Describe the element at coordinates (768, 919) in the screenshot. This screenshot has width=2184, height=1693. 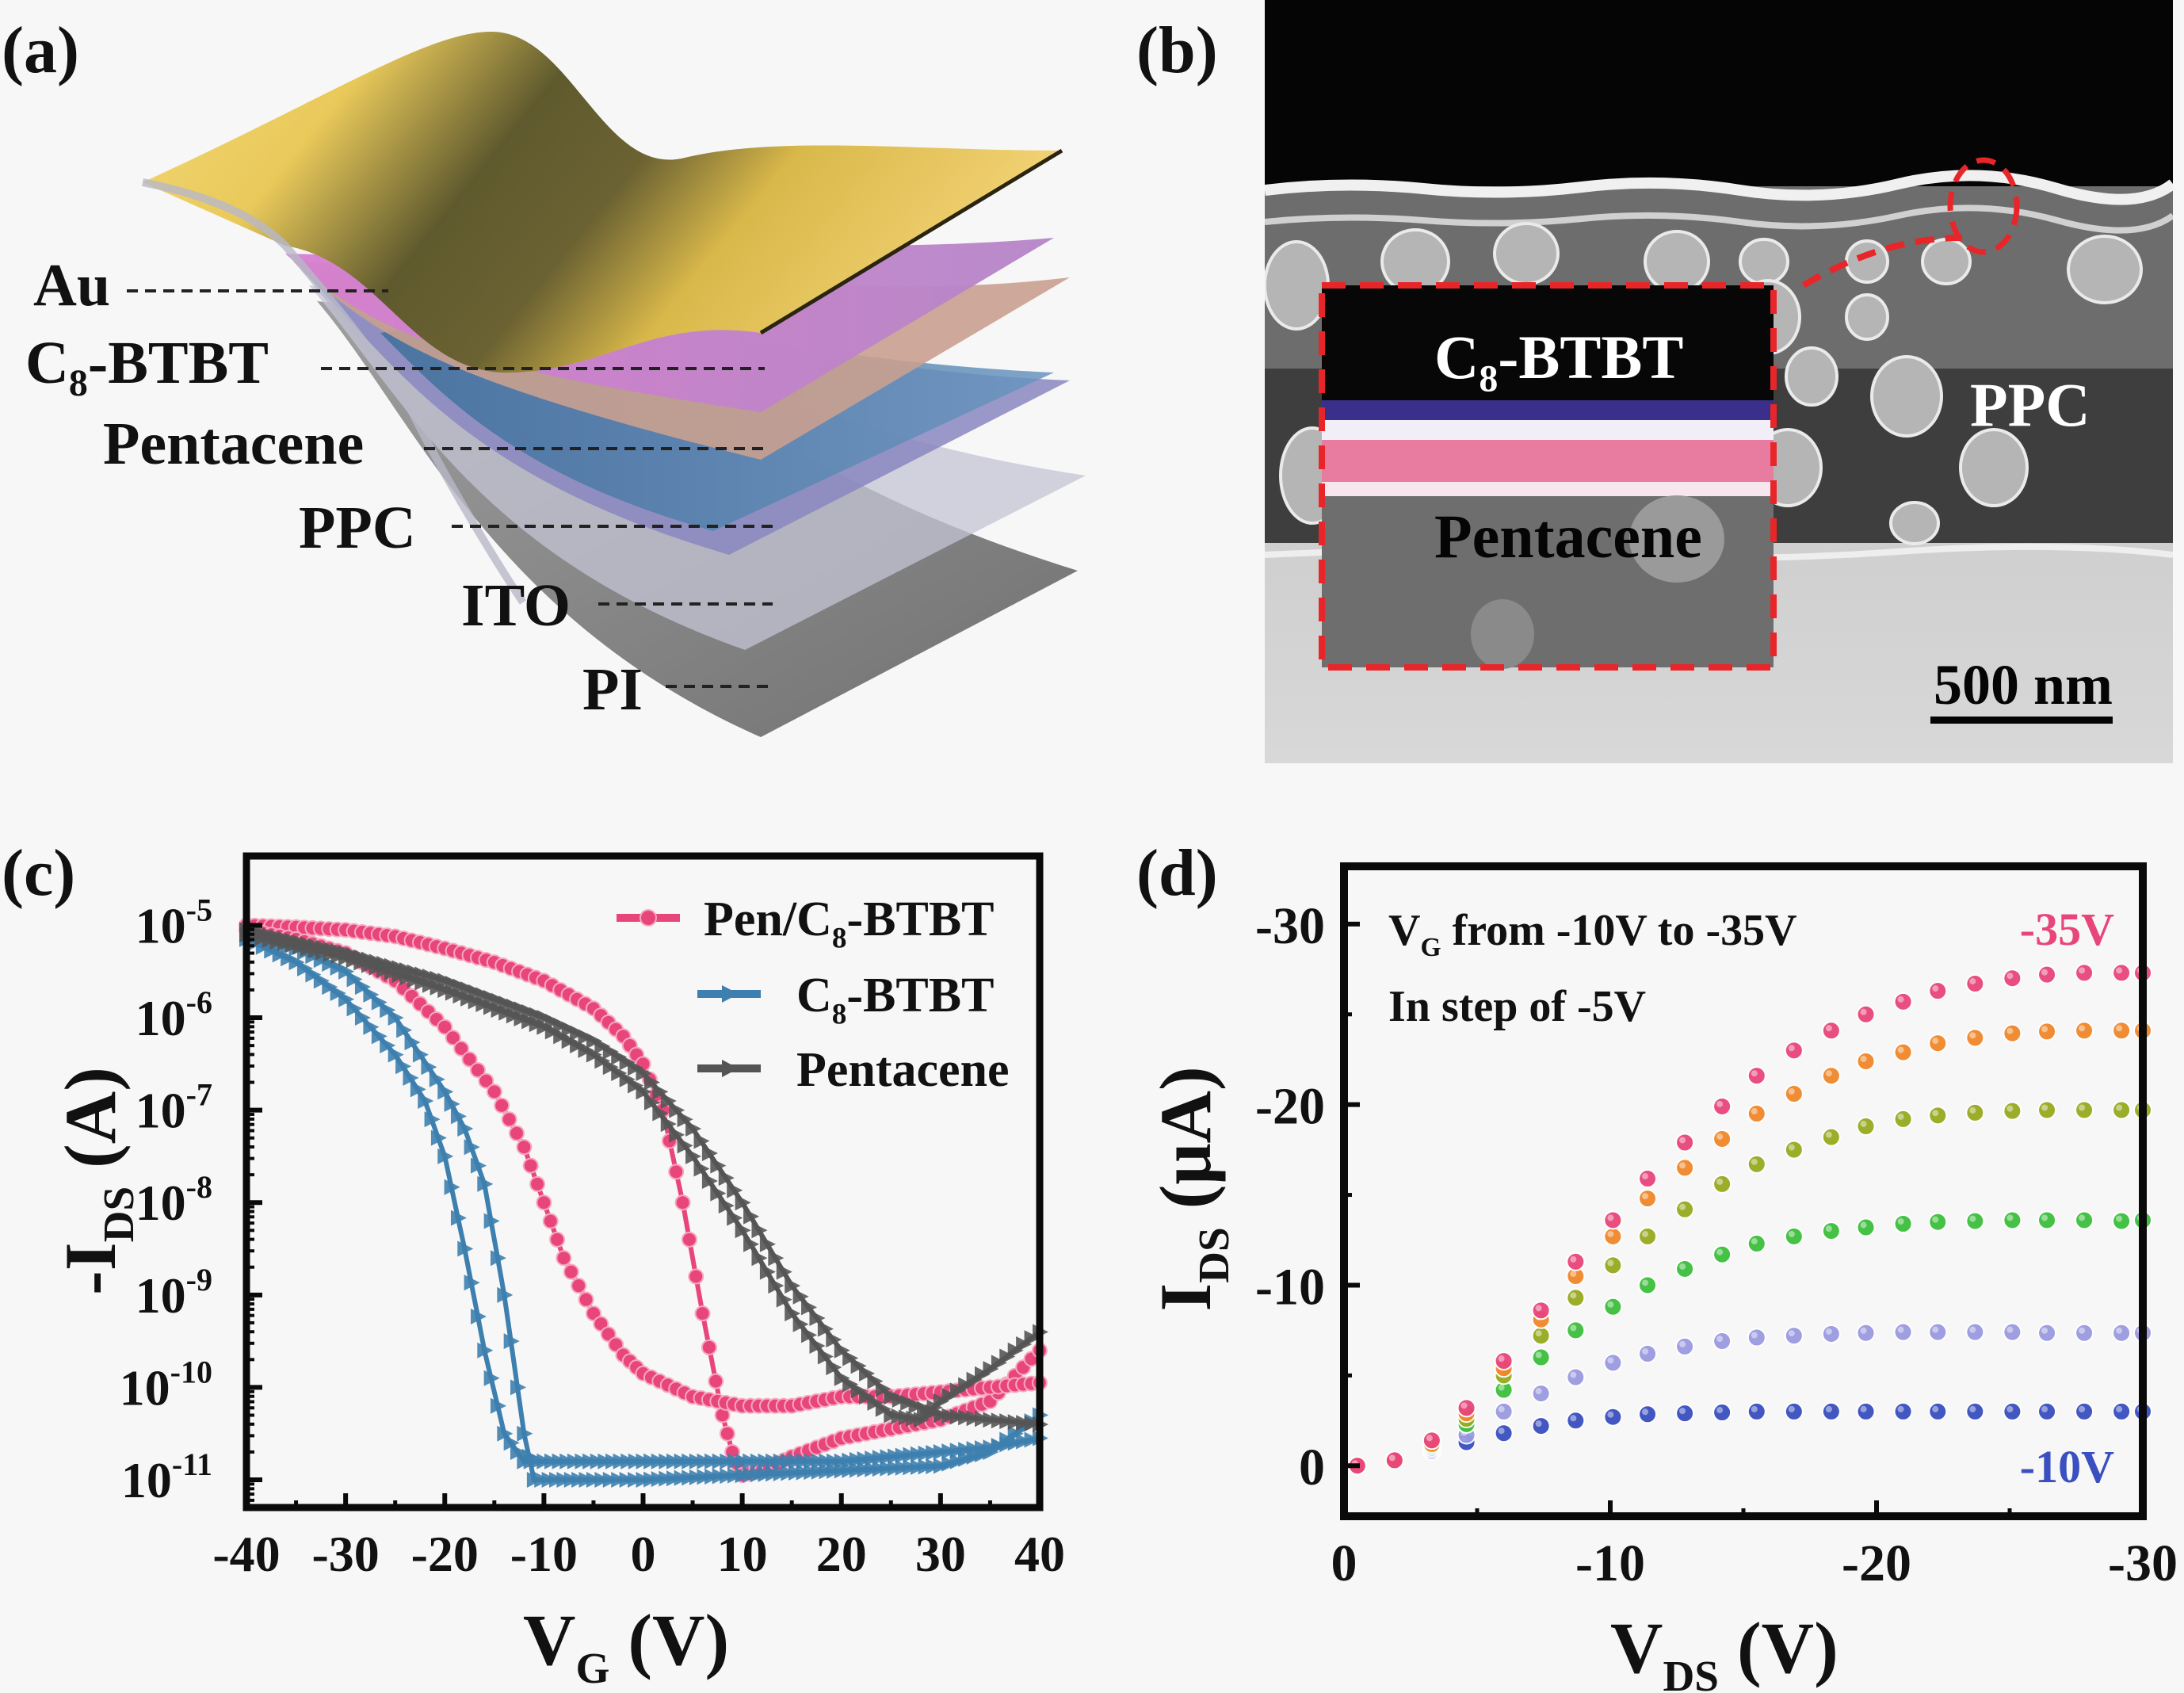
I see `legend-label-main: Pen/C` at that location.